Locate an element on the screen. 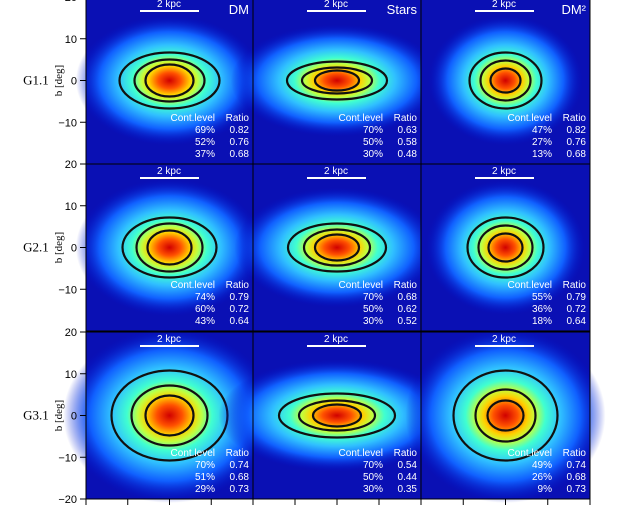  ratio-value: 0.48 is located at coordinates (408, 154).